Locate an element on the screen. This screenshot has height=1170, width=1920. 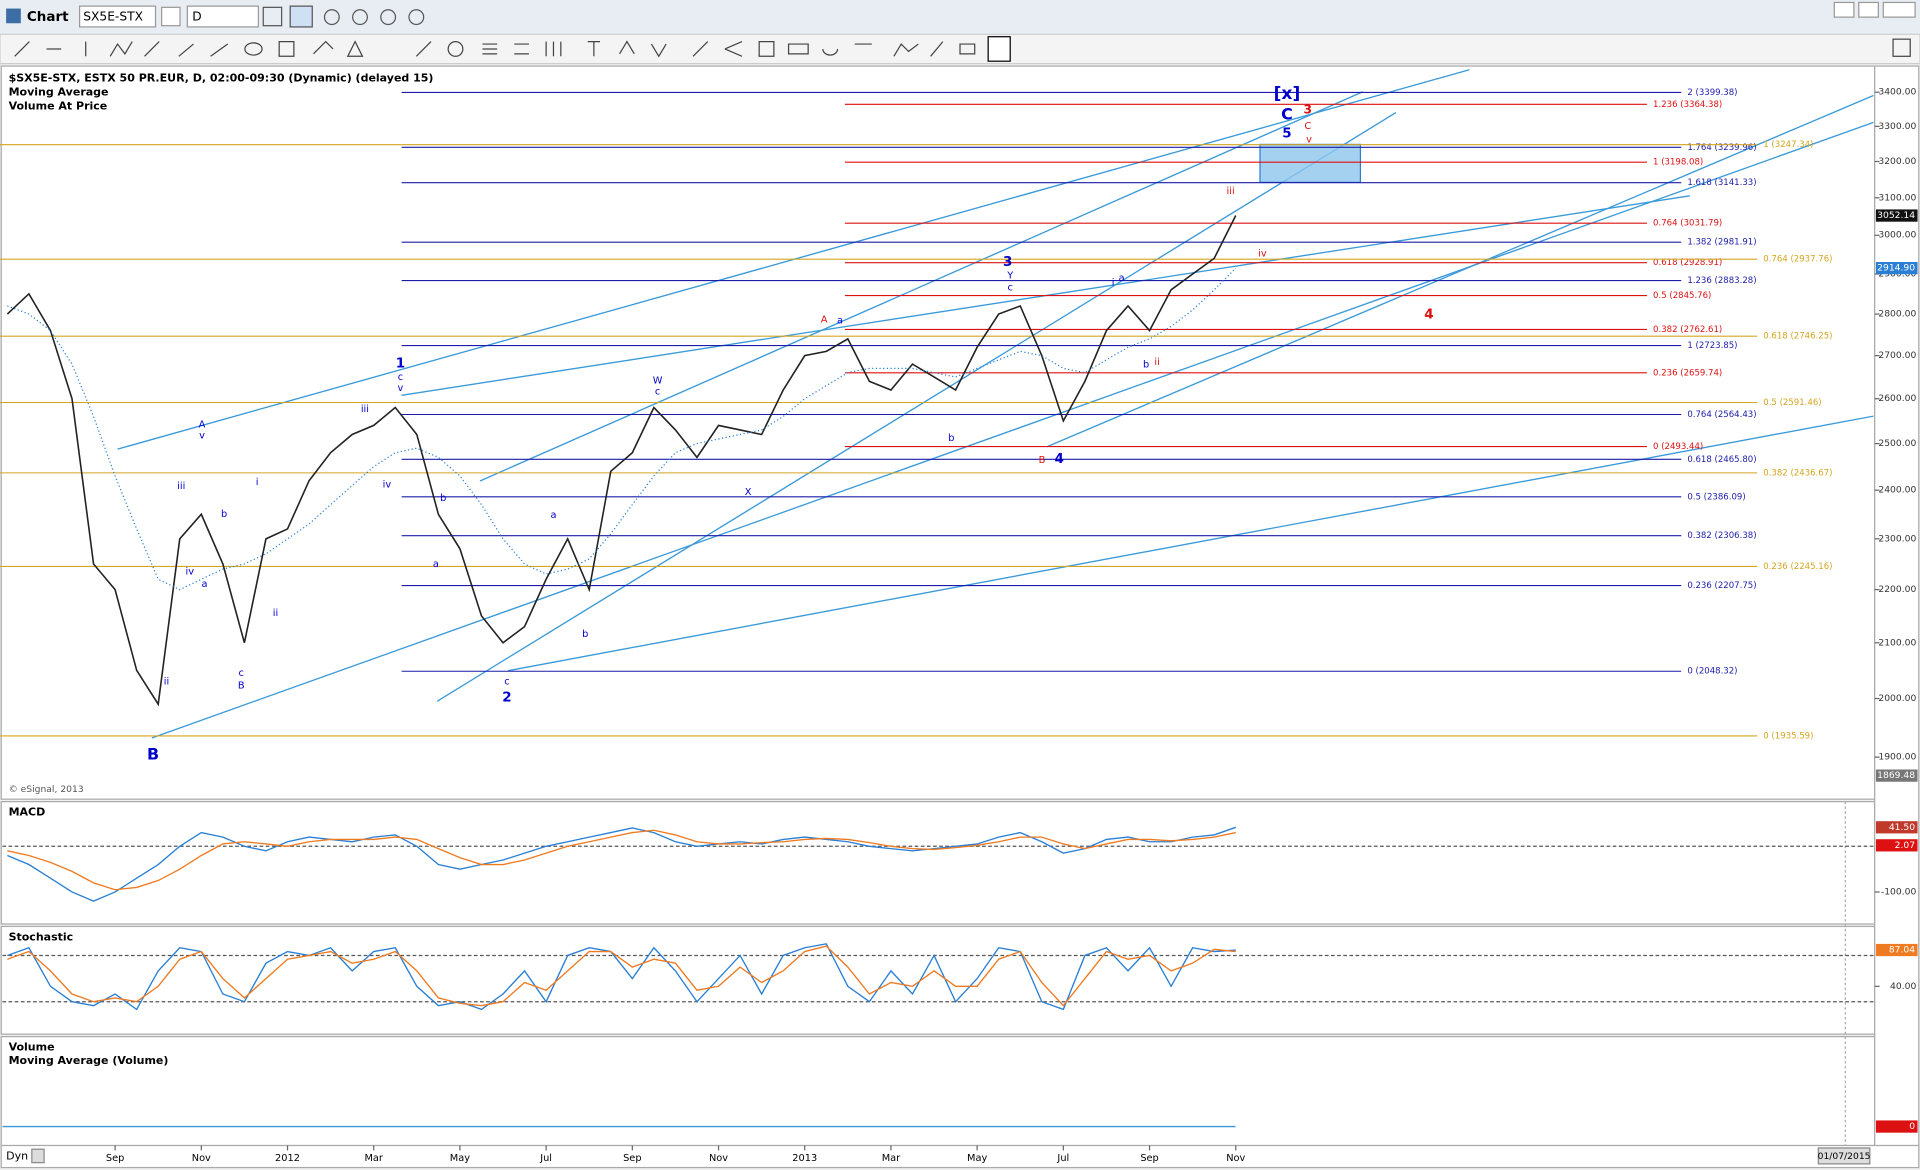
fib-label: 0.236 (2207.75) is located at coordinates (1721, 586).